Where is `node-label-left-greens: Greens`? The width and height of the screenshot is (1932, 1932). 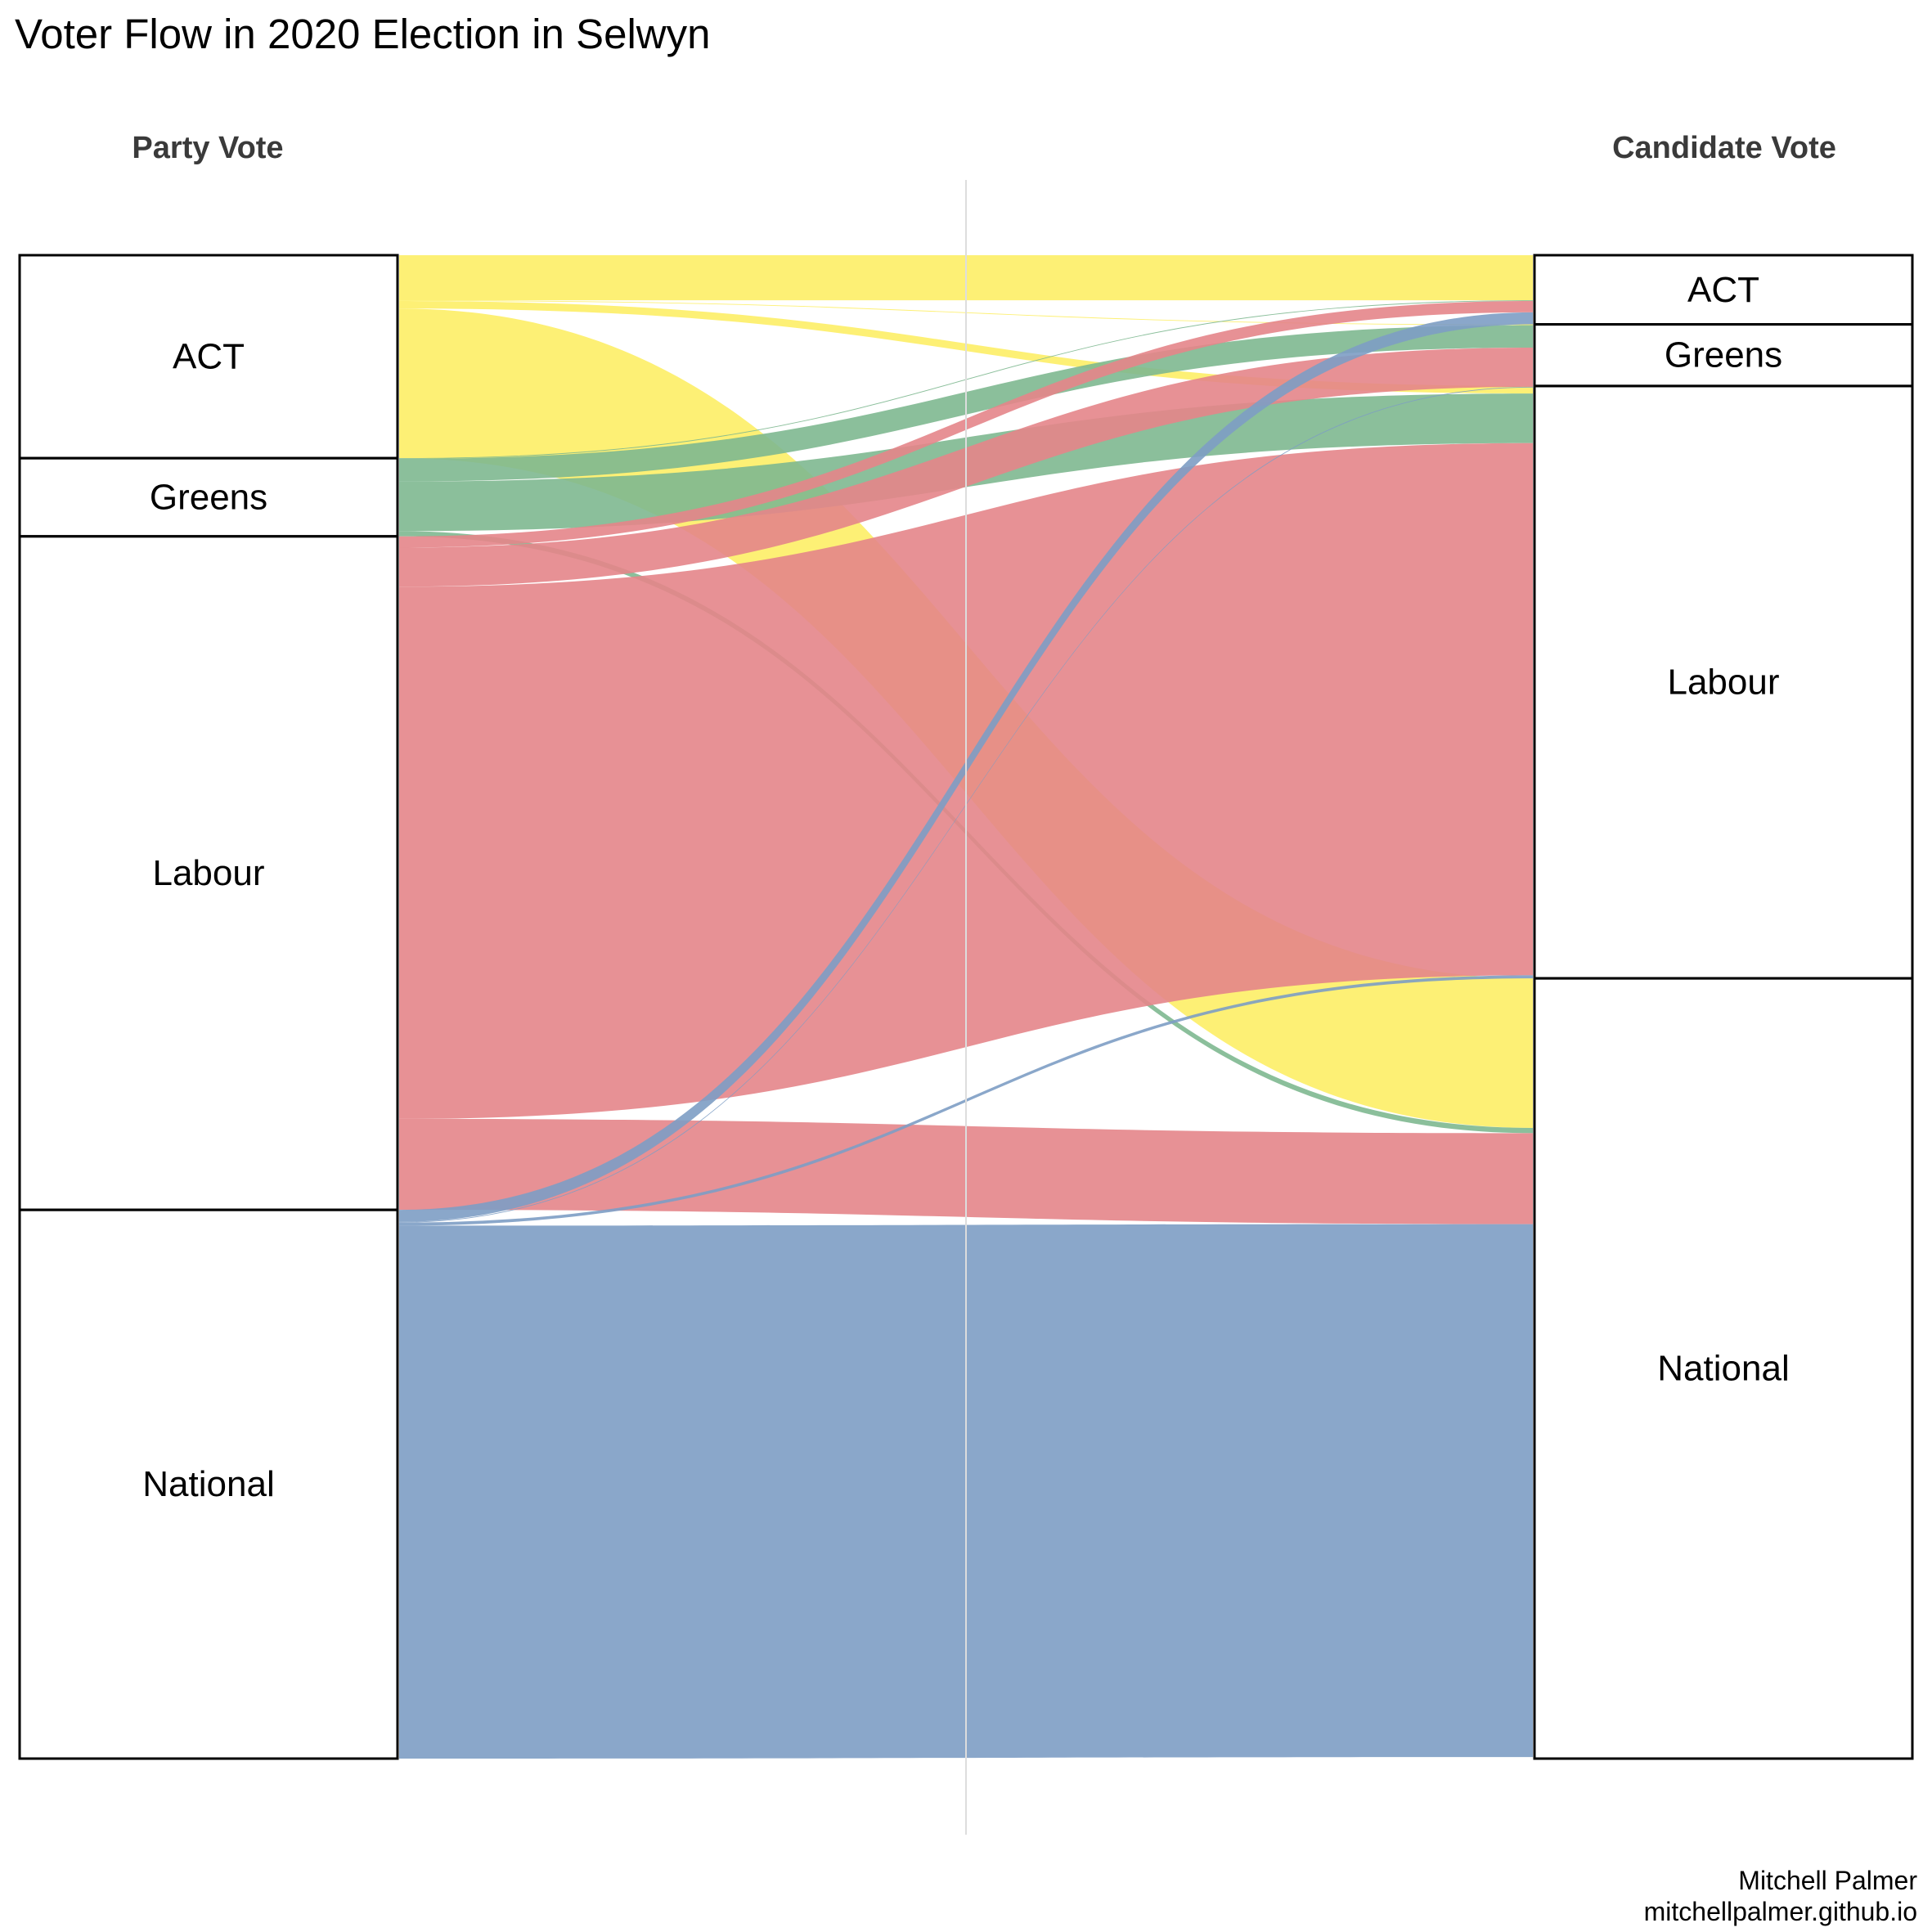
node-label-left-greens: Greens is located at coordinates (209, 497).